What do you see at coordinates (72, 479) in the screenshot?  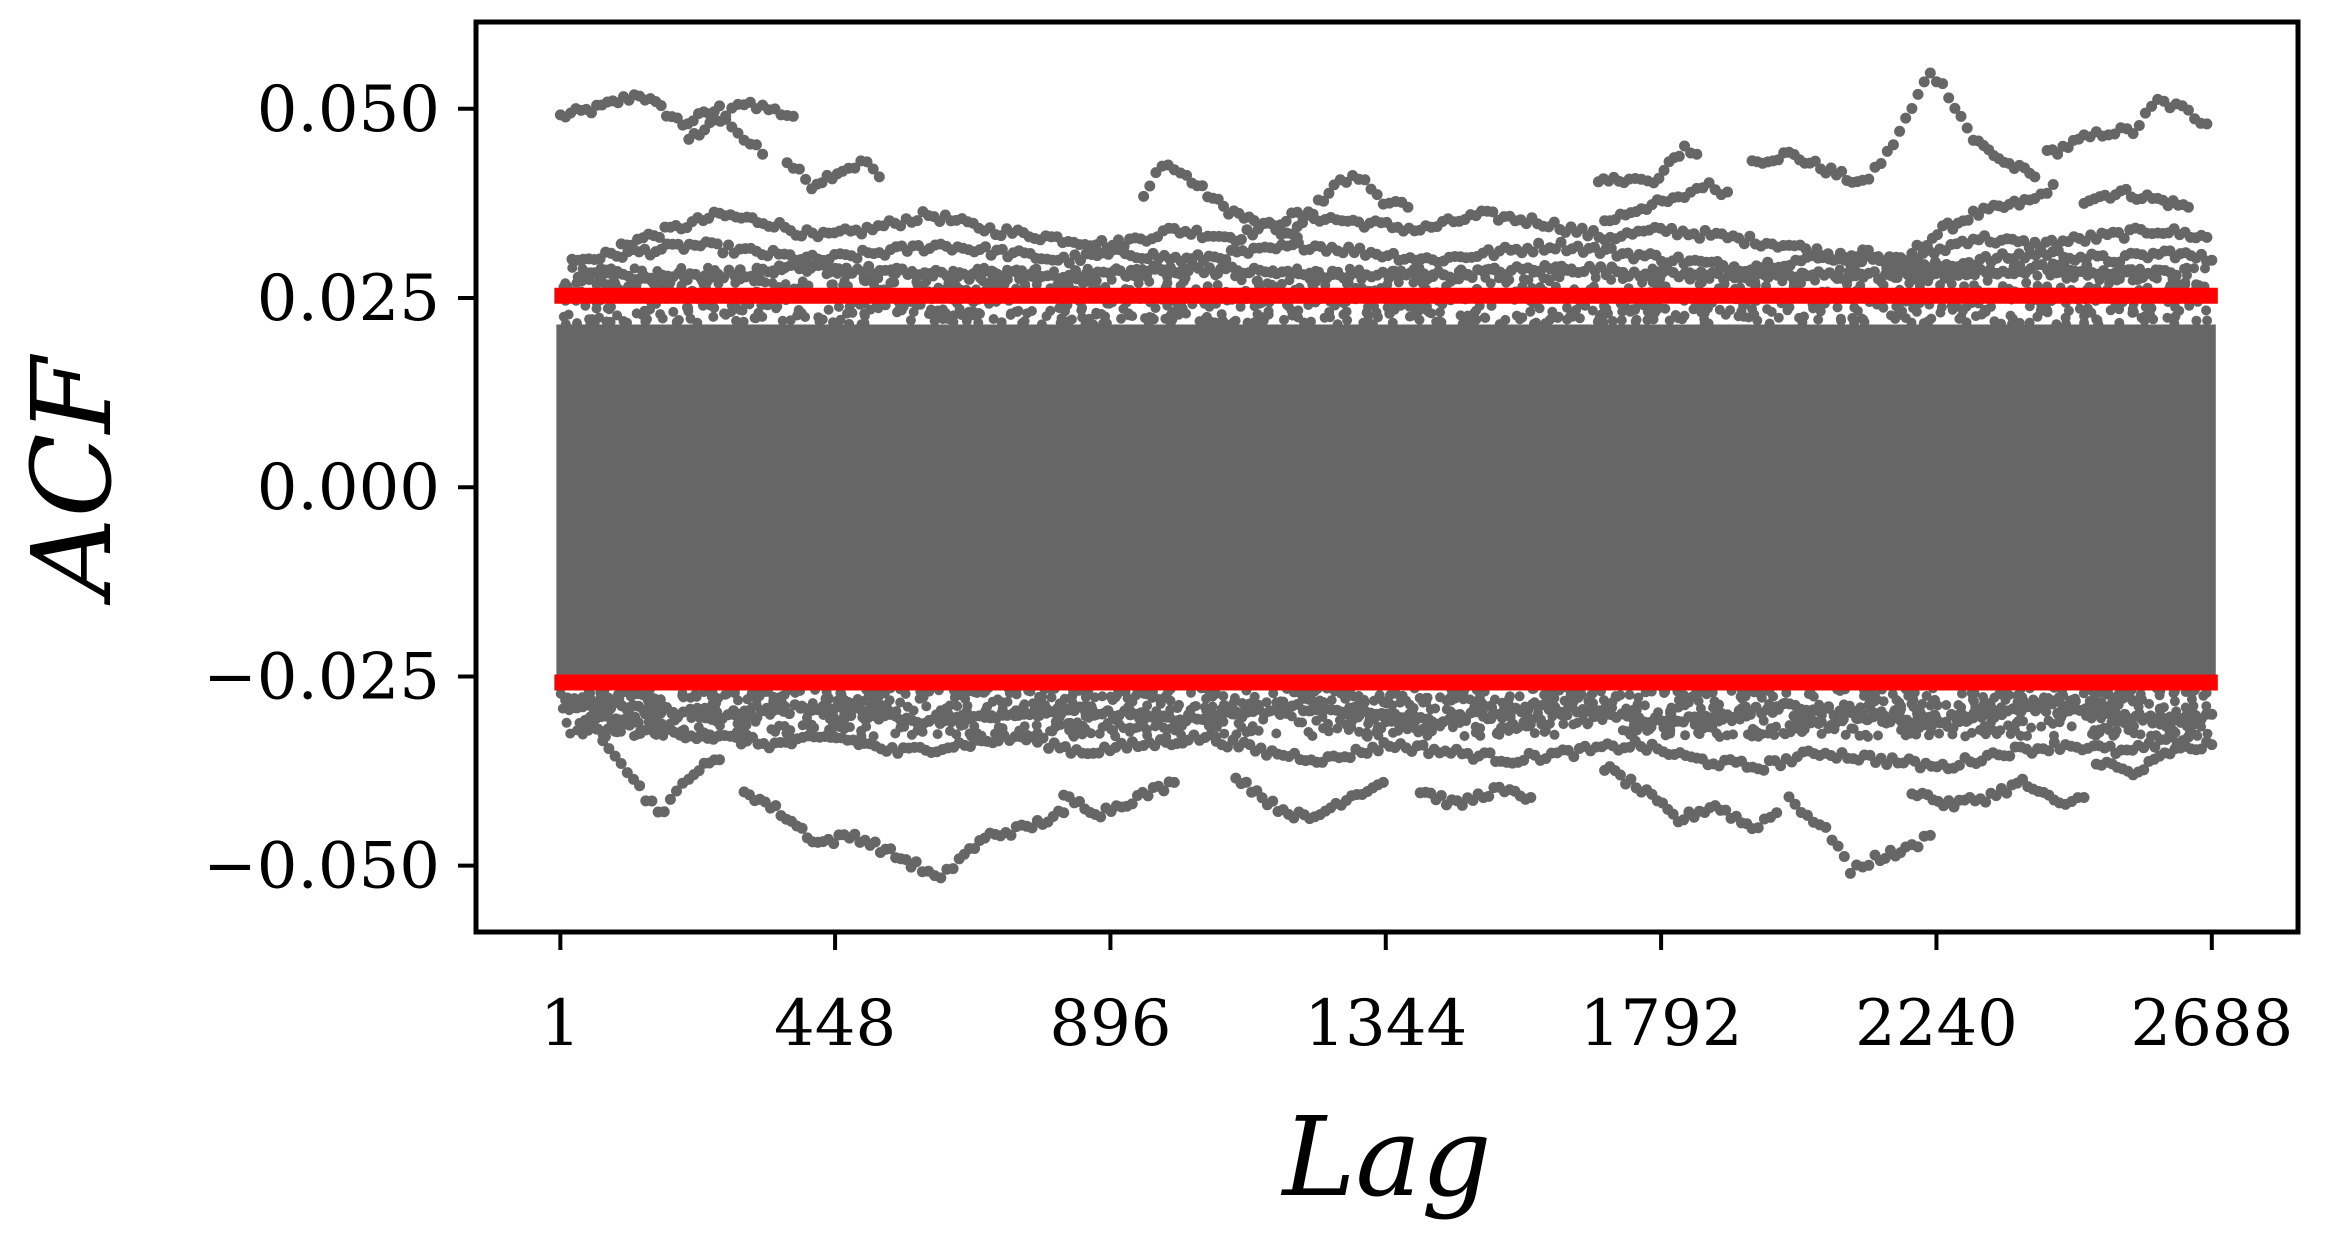 I see `y-axis-label: ACF` at bounding box center [72, 479].